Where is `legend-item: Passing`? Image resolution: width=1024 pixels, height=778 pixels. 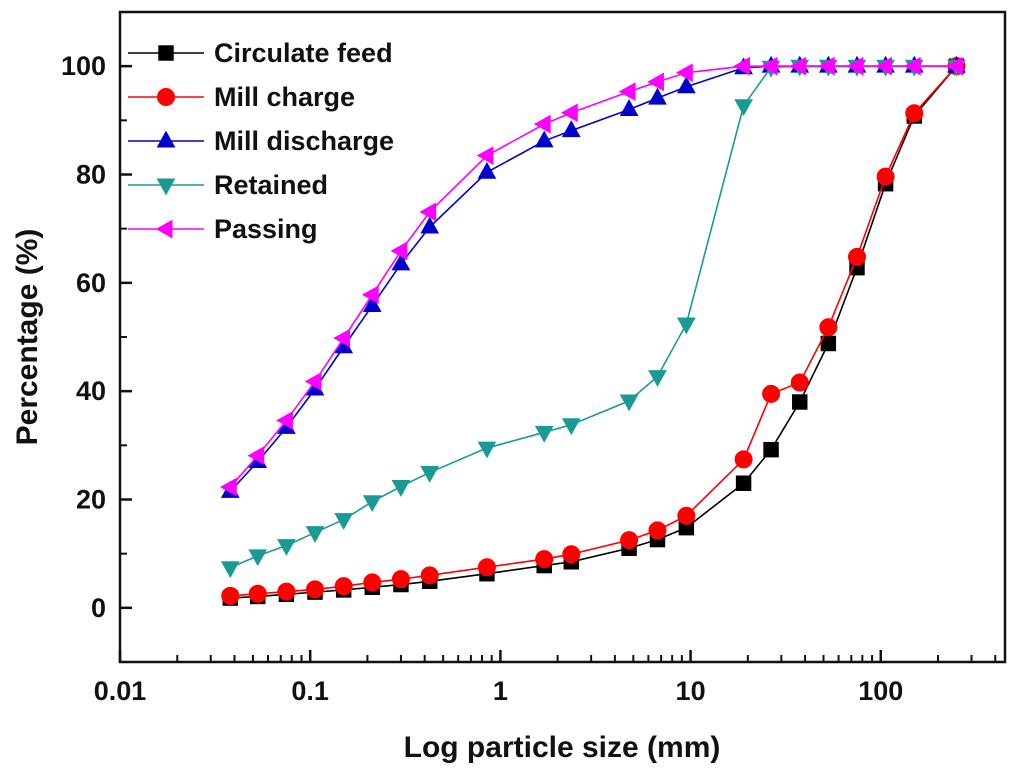
legend-item: Passing is located at coordinates (223, 229).